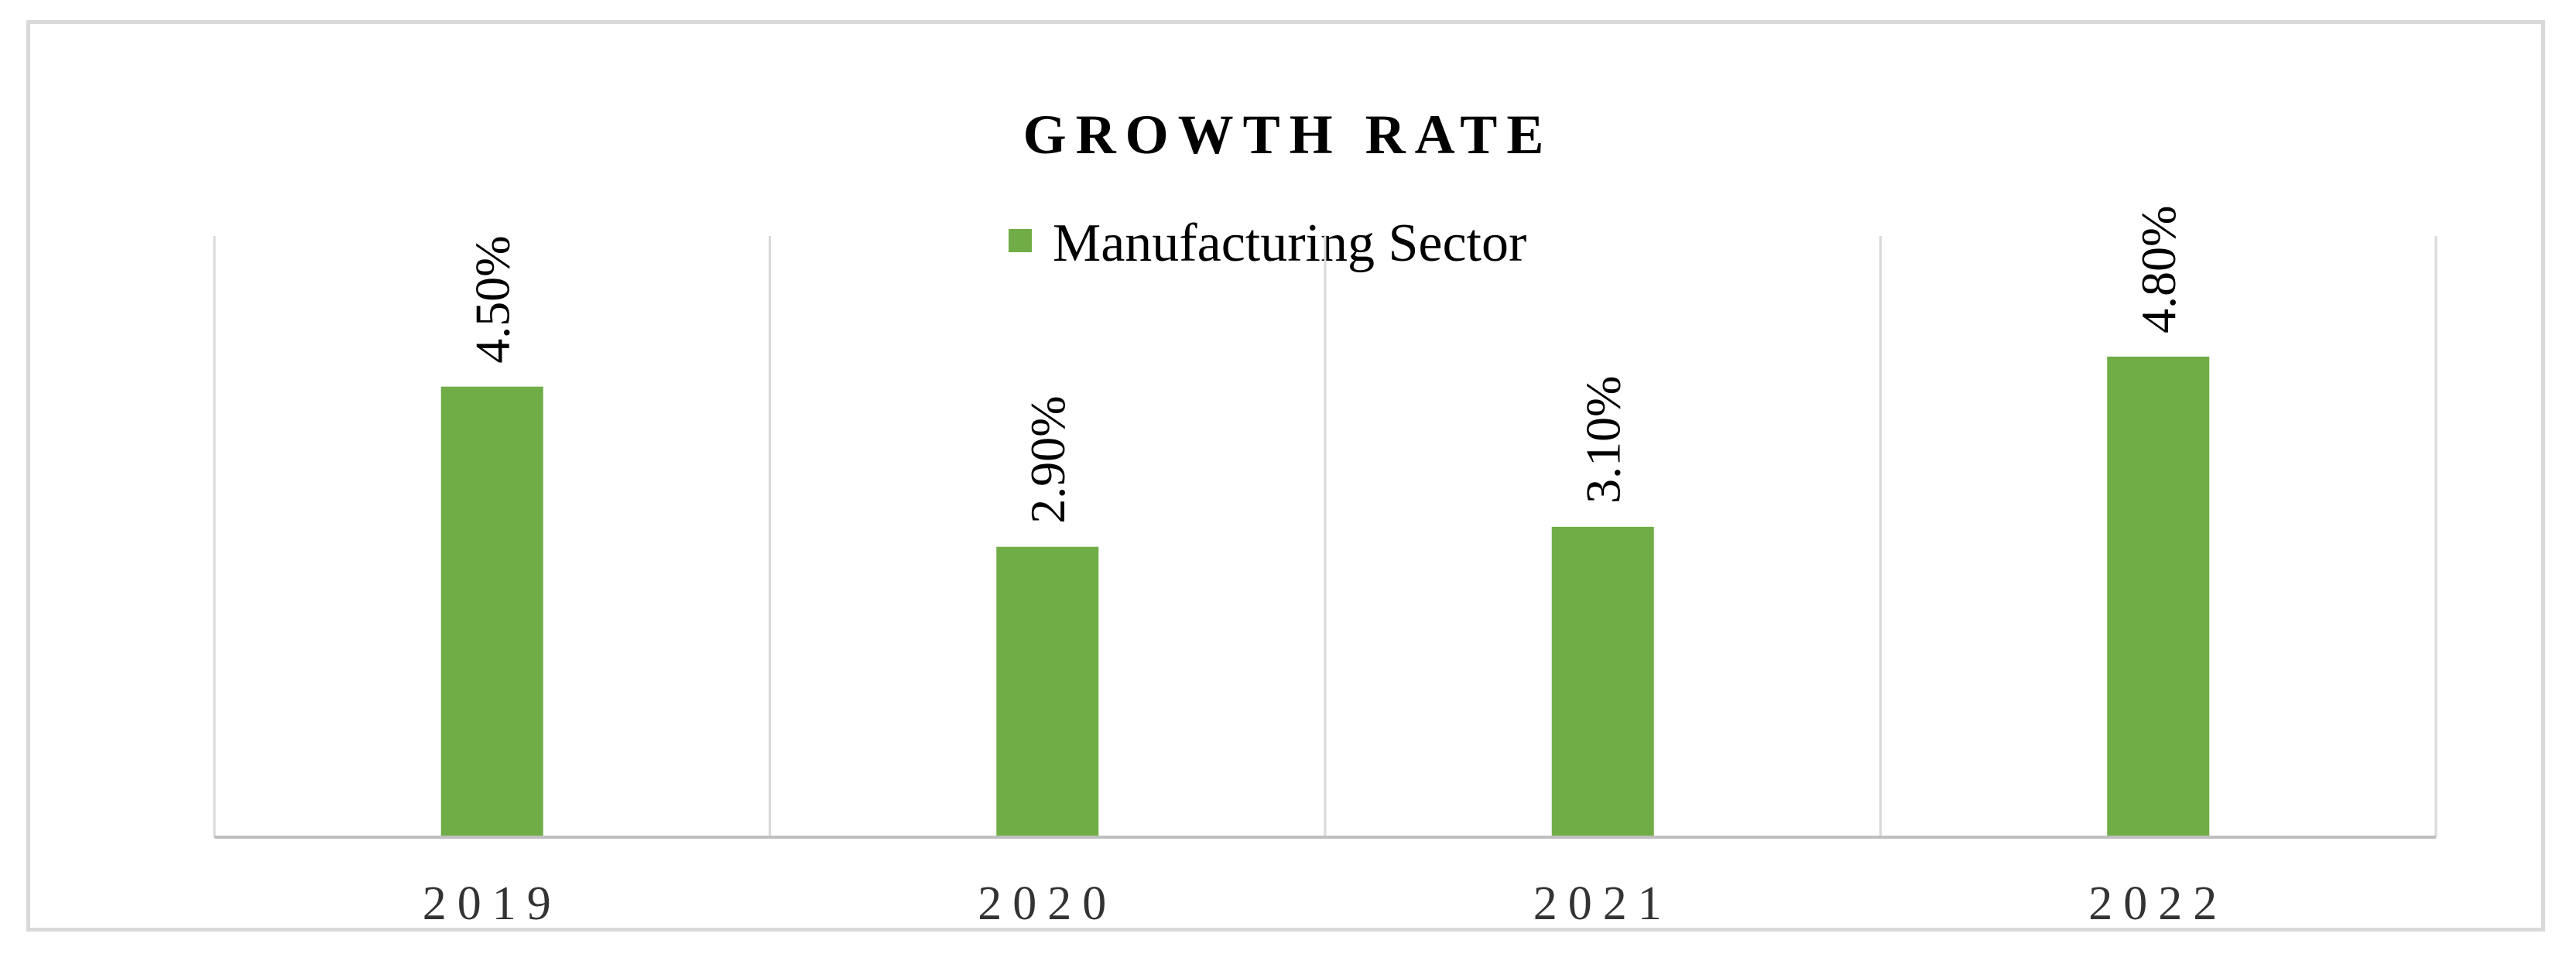  I want to click on x-tick-label-2020: 2020, so click(1047, 904).